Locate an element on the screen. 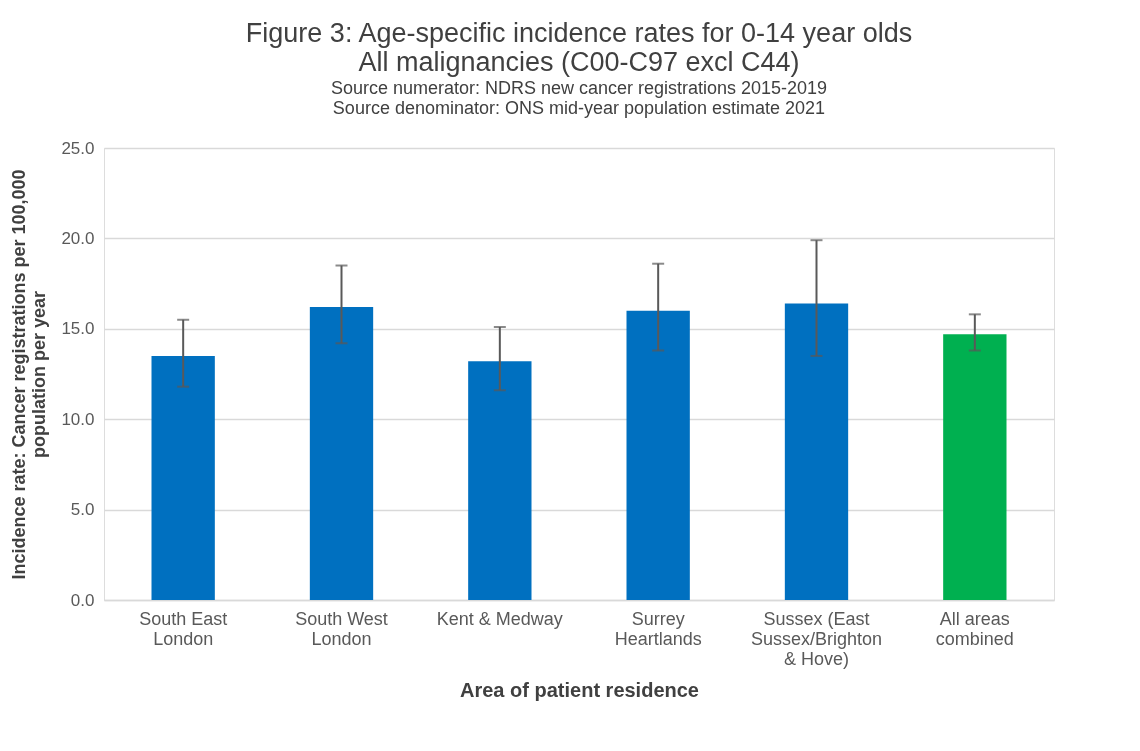 The width and height of the screenshot is (1140, 751). text: Source numerator: NDRS new cancer registrations 2015-2019 is located at coordinates (579, 88).